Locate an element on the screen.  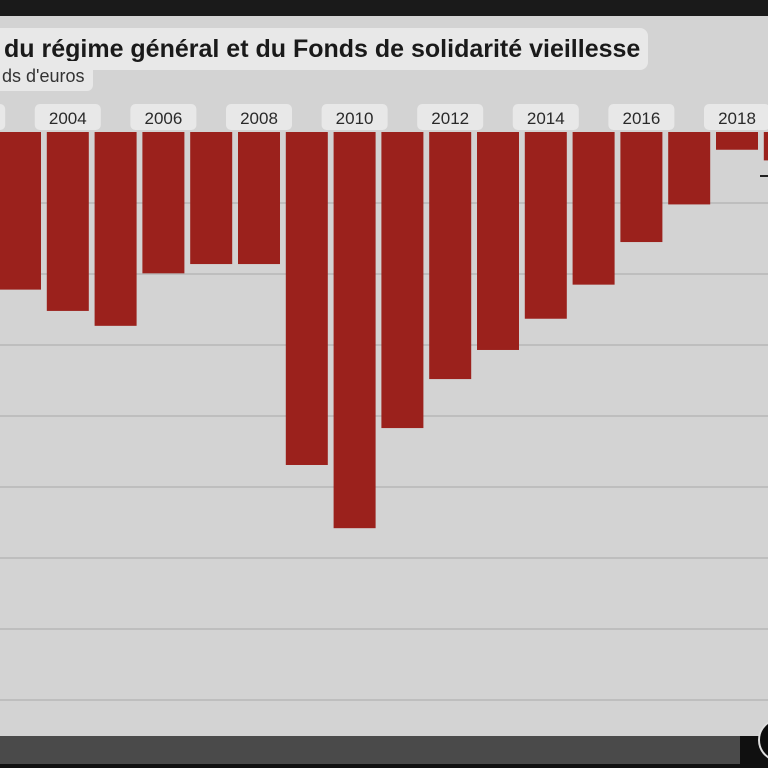
x-tick-2010: 2010 is located at coordinates (355, 118).